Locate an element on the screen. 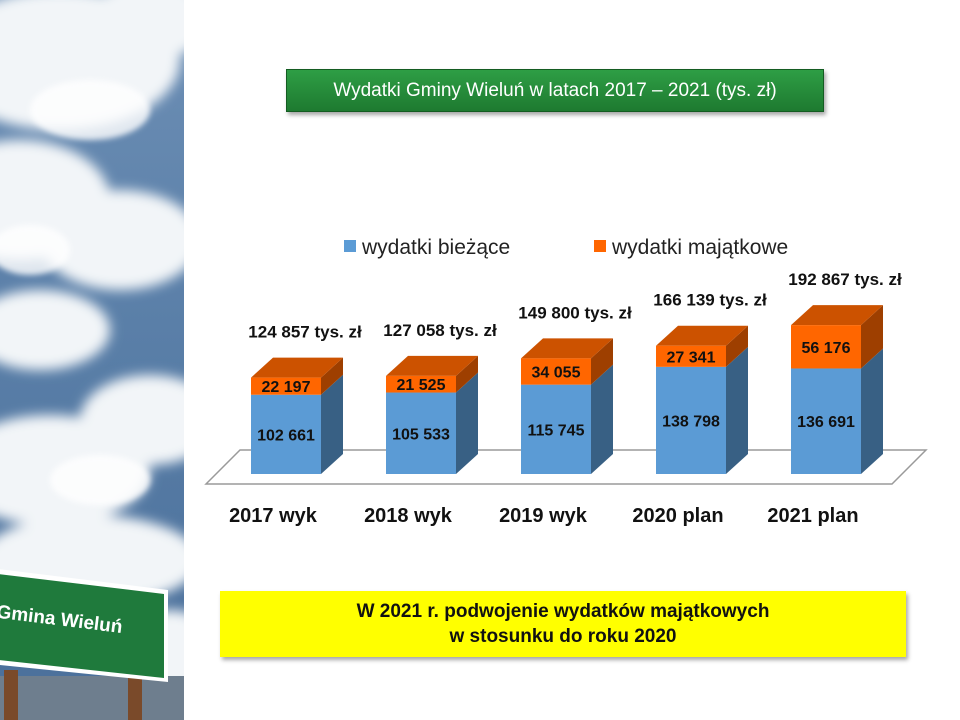 The width and height of the screenshot is (960, 720). total-label-1: 124 857 tys. zł is located at coordinates (305, 332).